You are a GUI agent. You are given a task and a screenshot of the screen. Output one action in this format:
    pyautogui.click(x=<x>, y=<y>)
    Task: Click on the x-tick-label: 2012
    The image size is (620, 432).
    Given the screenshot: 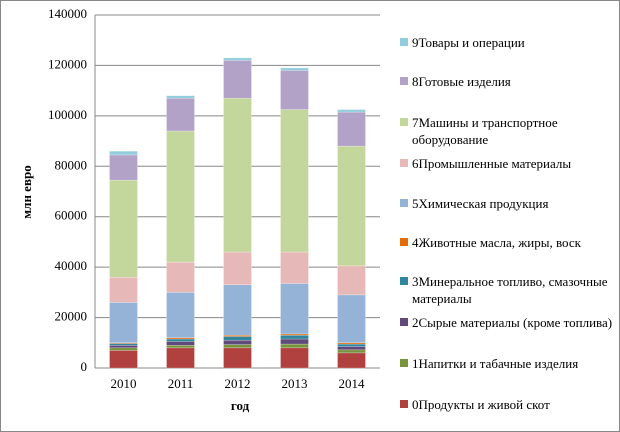 What is the action you would take?
    pyautogui.click(x=238, y=383)
    